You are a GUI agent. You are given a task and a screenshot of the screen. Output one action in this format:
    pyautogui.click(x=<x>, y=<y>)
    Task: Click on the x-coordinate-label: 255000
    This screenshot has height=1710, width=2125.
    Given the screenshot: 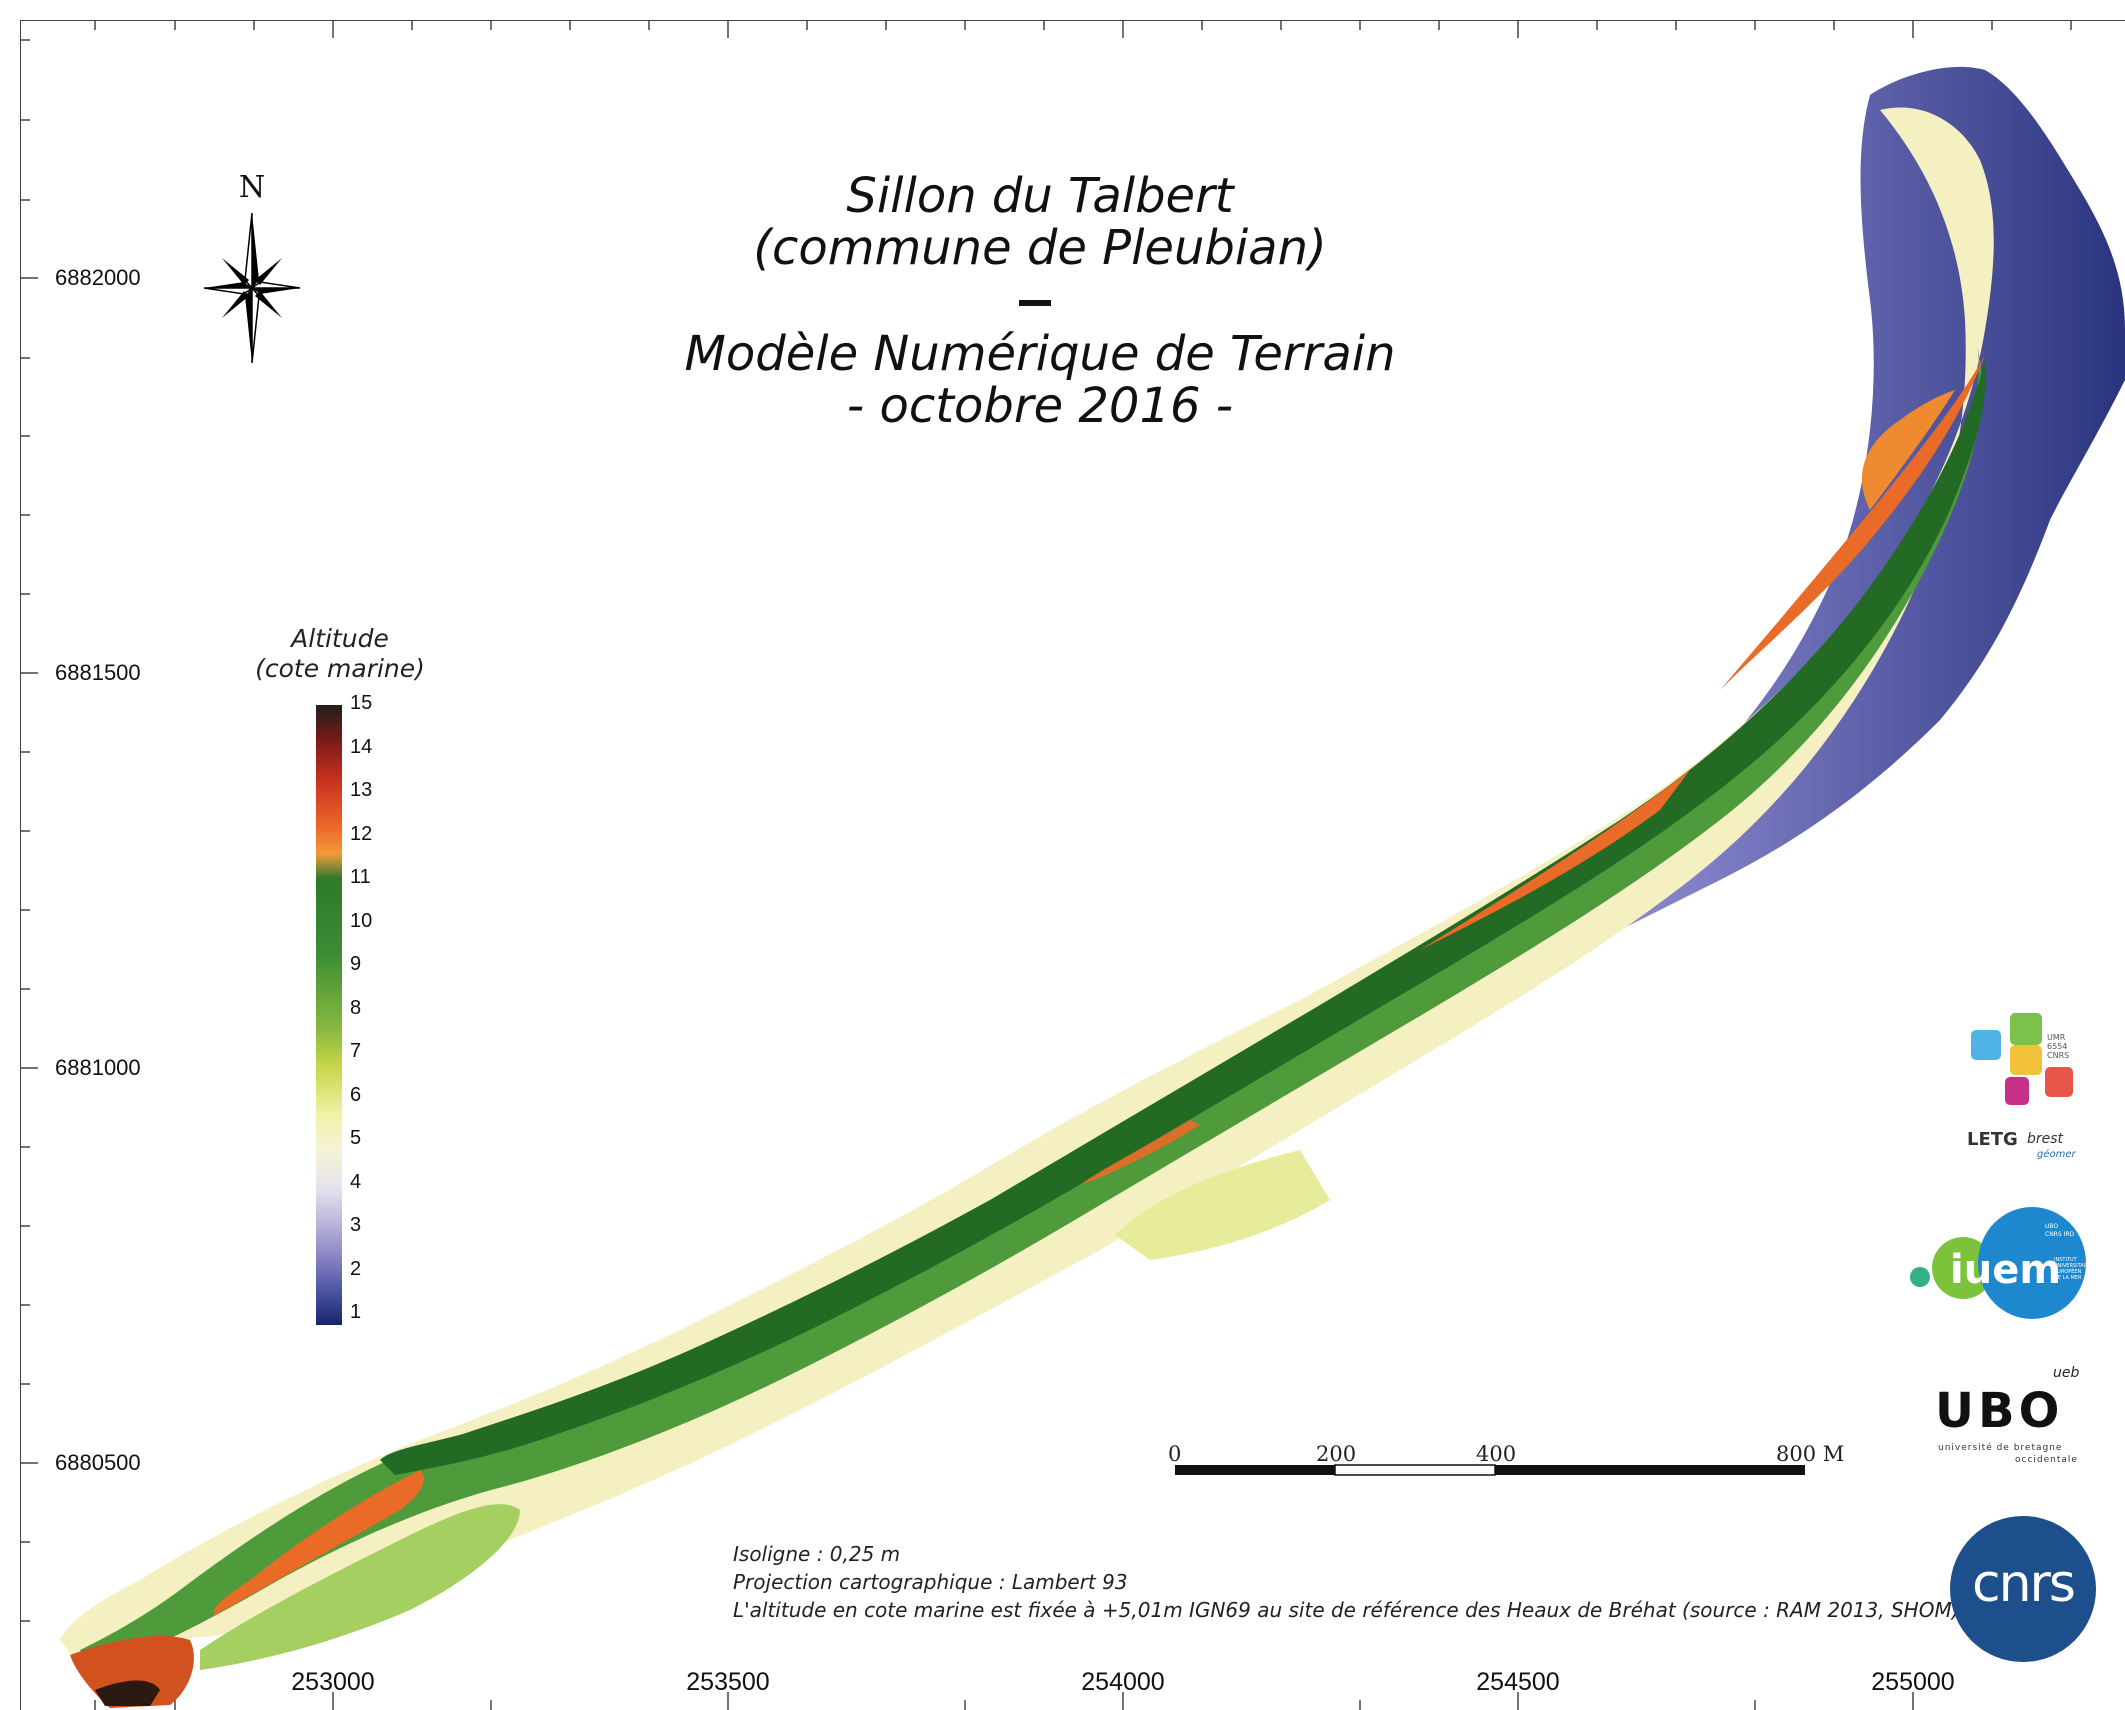 What is the action you would take?
    pyautogui.click(x=1913, y=1682)
    